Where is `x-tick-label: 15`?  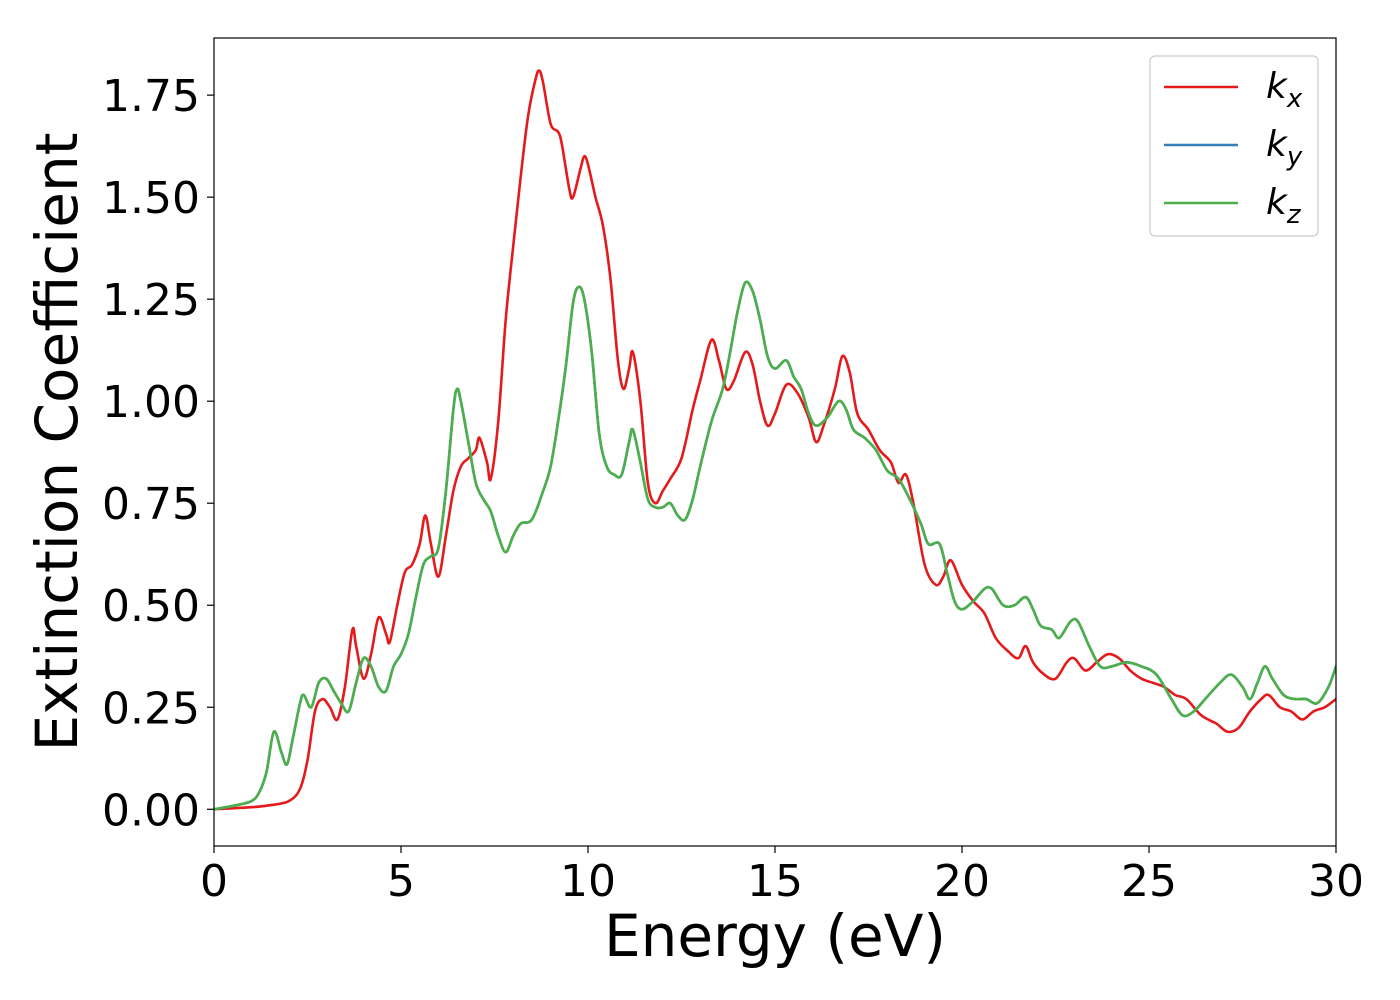 x-tick-label: 15 is located at coordinates (775, 881).